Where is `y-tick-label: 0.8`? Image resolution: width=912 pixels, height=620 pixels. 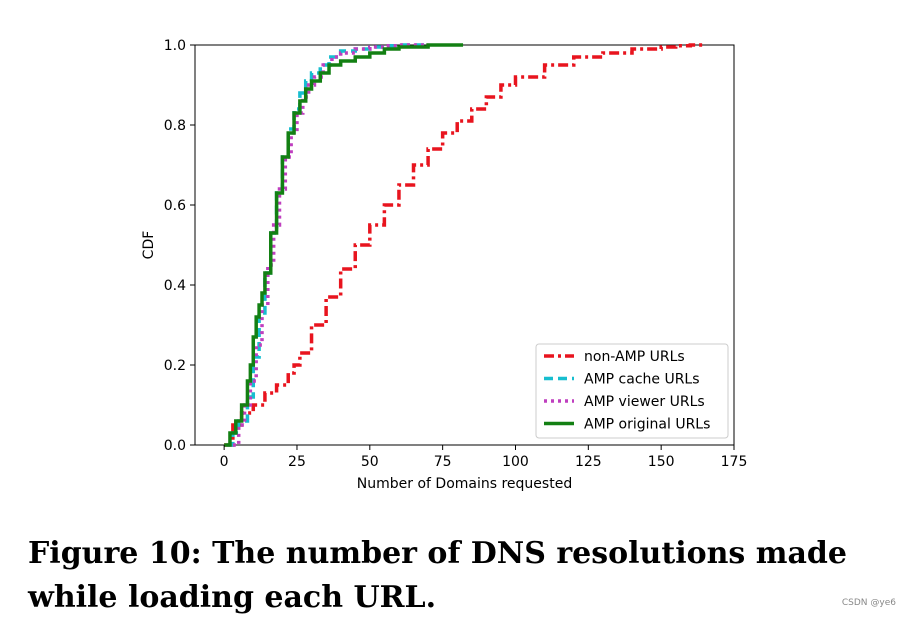
y-tick-label: 0.8 is located at coordinates (175, 126).